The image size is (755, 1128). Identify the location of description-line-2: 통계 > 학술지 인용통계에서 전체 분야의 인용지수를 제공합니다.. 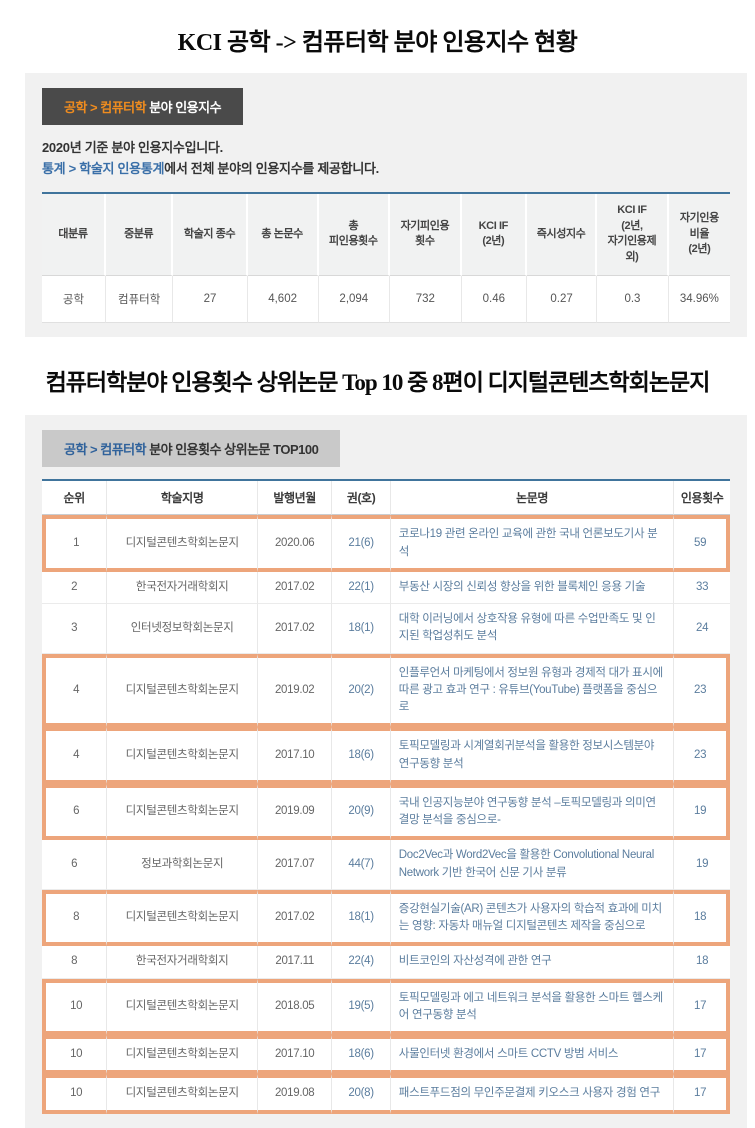
(386, 169).